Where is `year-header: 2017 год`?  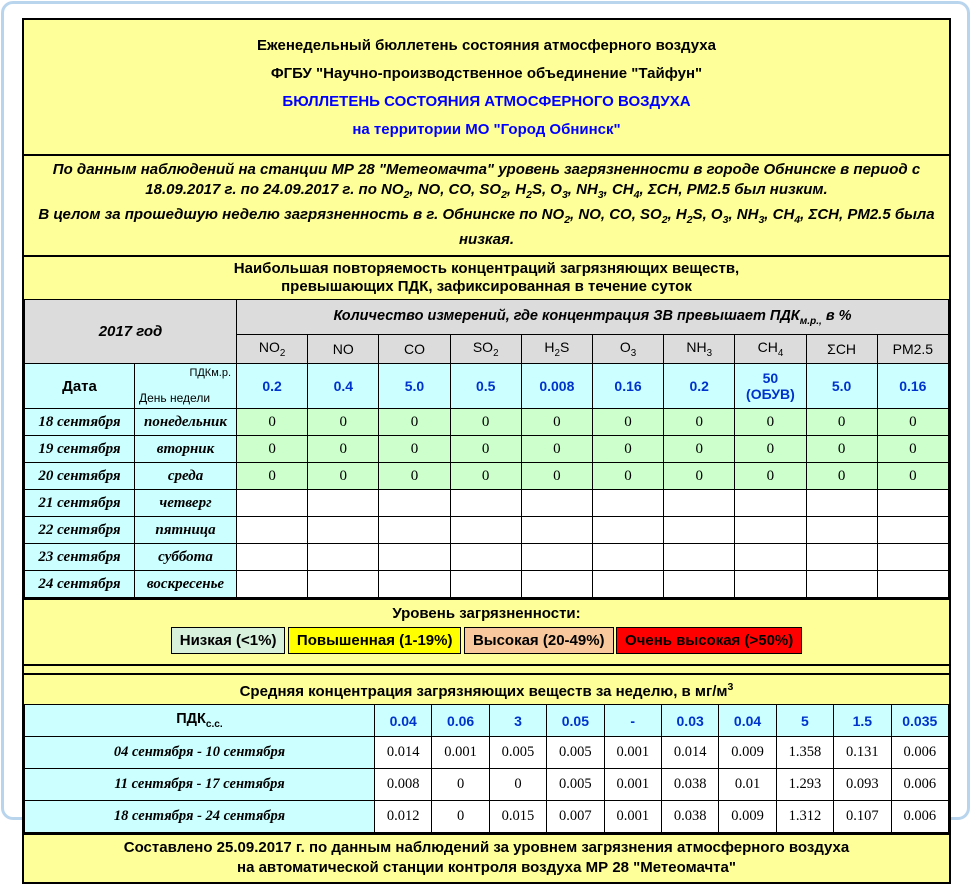
year-header: 2017 год is located at coordinates (130, 331).